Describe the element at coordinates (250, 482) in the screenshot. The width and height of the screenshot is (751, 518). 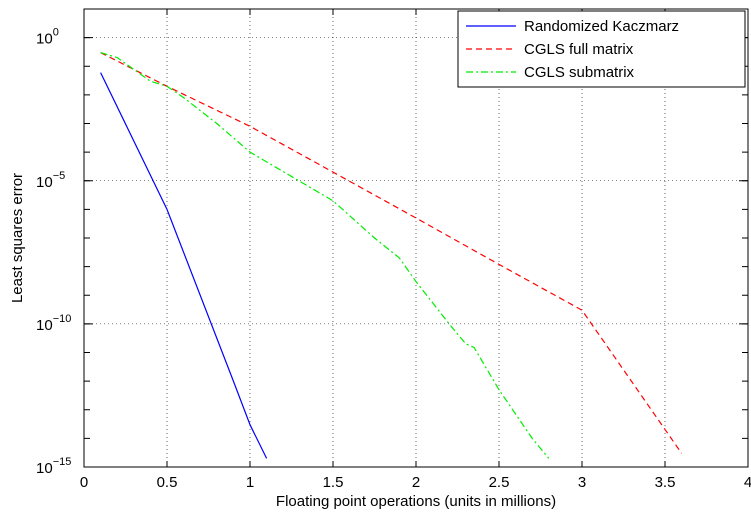
I see `x-tick-label: 1` at that location.